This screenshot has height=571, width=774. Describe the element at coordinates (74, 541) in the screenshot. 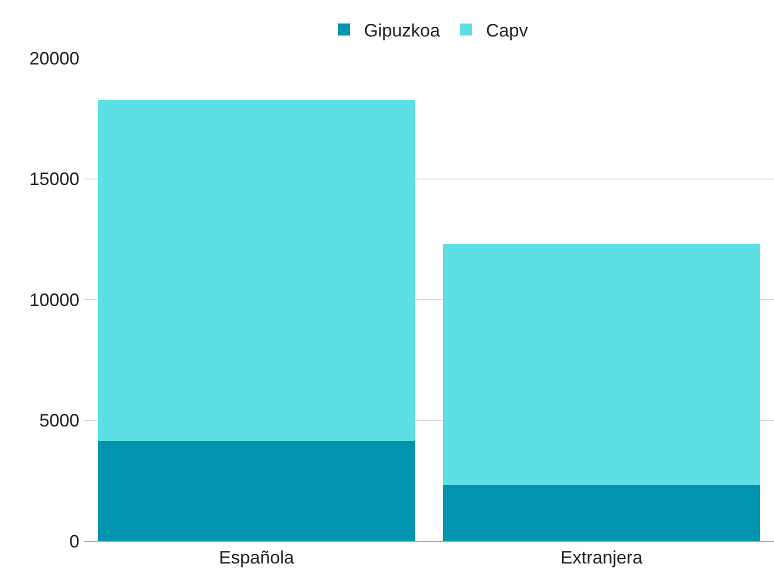

I see `y-tick-label: 0` at that location.